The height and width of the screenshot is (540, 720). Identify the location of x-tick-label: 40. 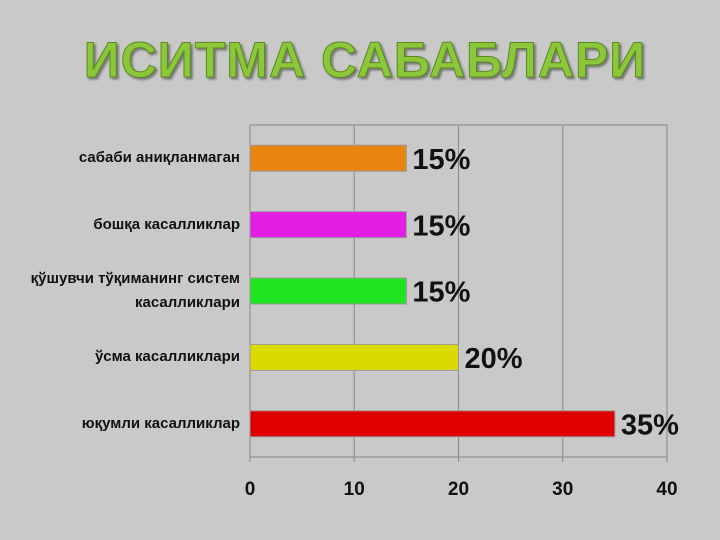
(666, 489).